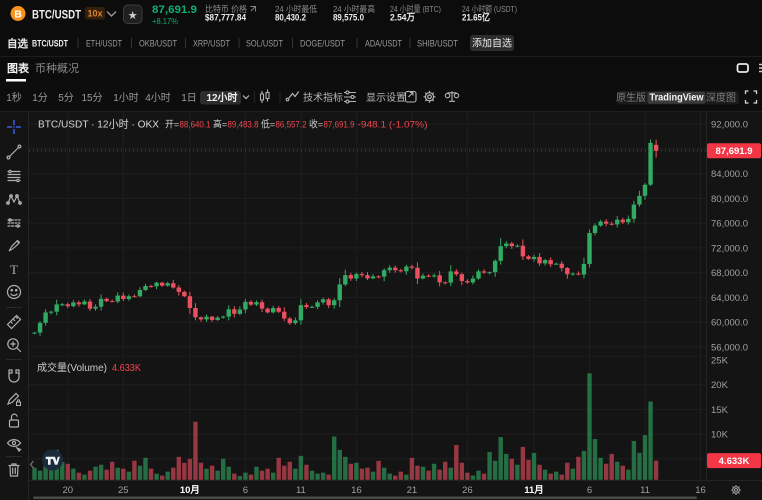 This screenshot has height=500, width=762. Describe the element at coordinates (104, 44) in the screenshot. I see `svg-text: ETH/USDT` at that location.